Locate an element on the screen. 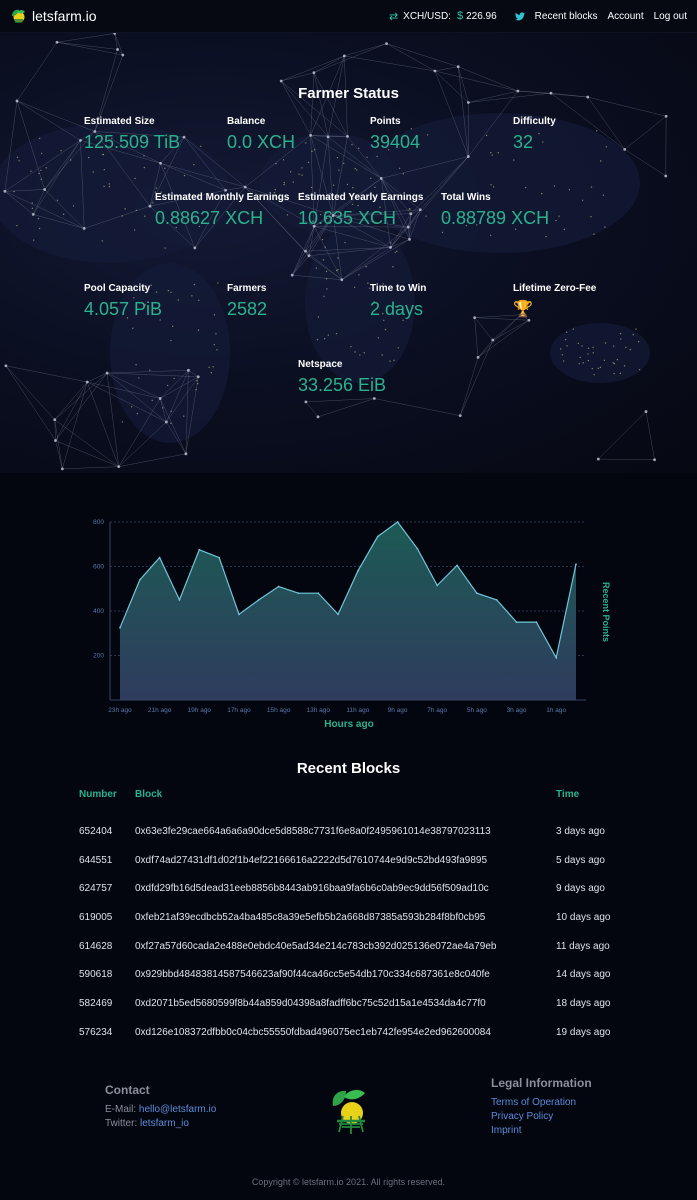 The width and height of the screenshot is (697, 1200). y-axis-label: Recent Points is located at coordinates (606, 612).